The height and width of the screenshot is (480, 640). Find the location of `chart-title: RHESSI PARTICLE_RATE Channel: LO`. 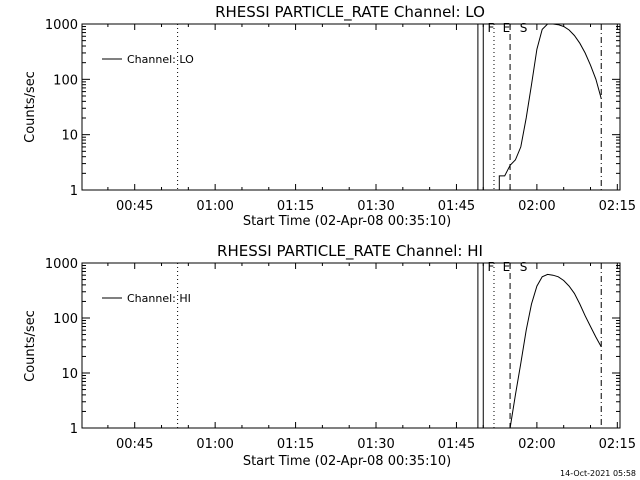

chart-title: RHESSI PARTICLE_RATE Channel: LO is located at coordinates (350, 12).